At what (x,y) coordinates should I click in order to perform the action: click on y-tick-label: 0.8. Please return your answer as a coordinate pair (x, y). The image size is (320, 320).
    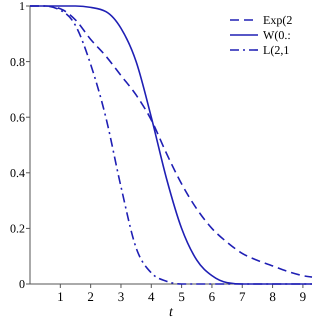
    Looking at the image, I should click on (17, 61).